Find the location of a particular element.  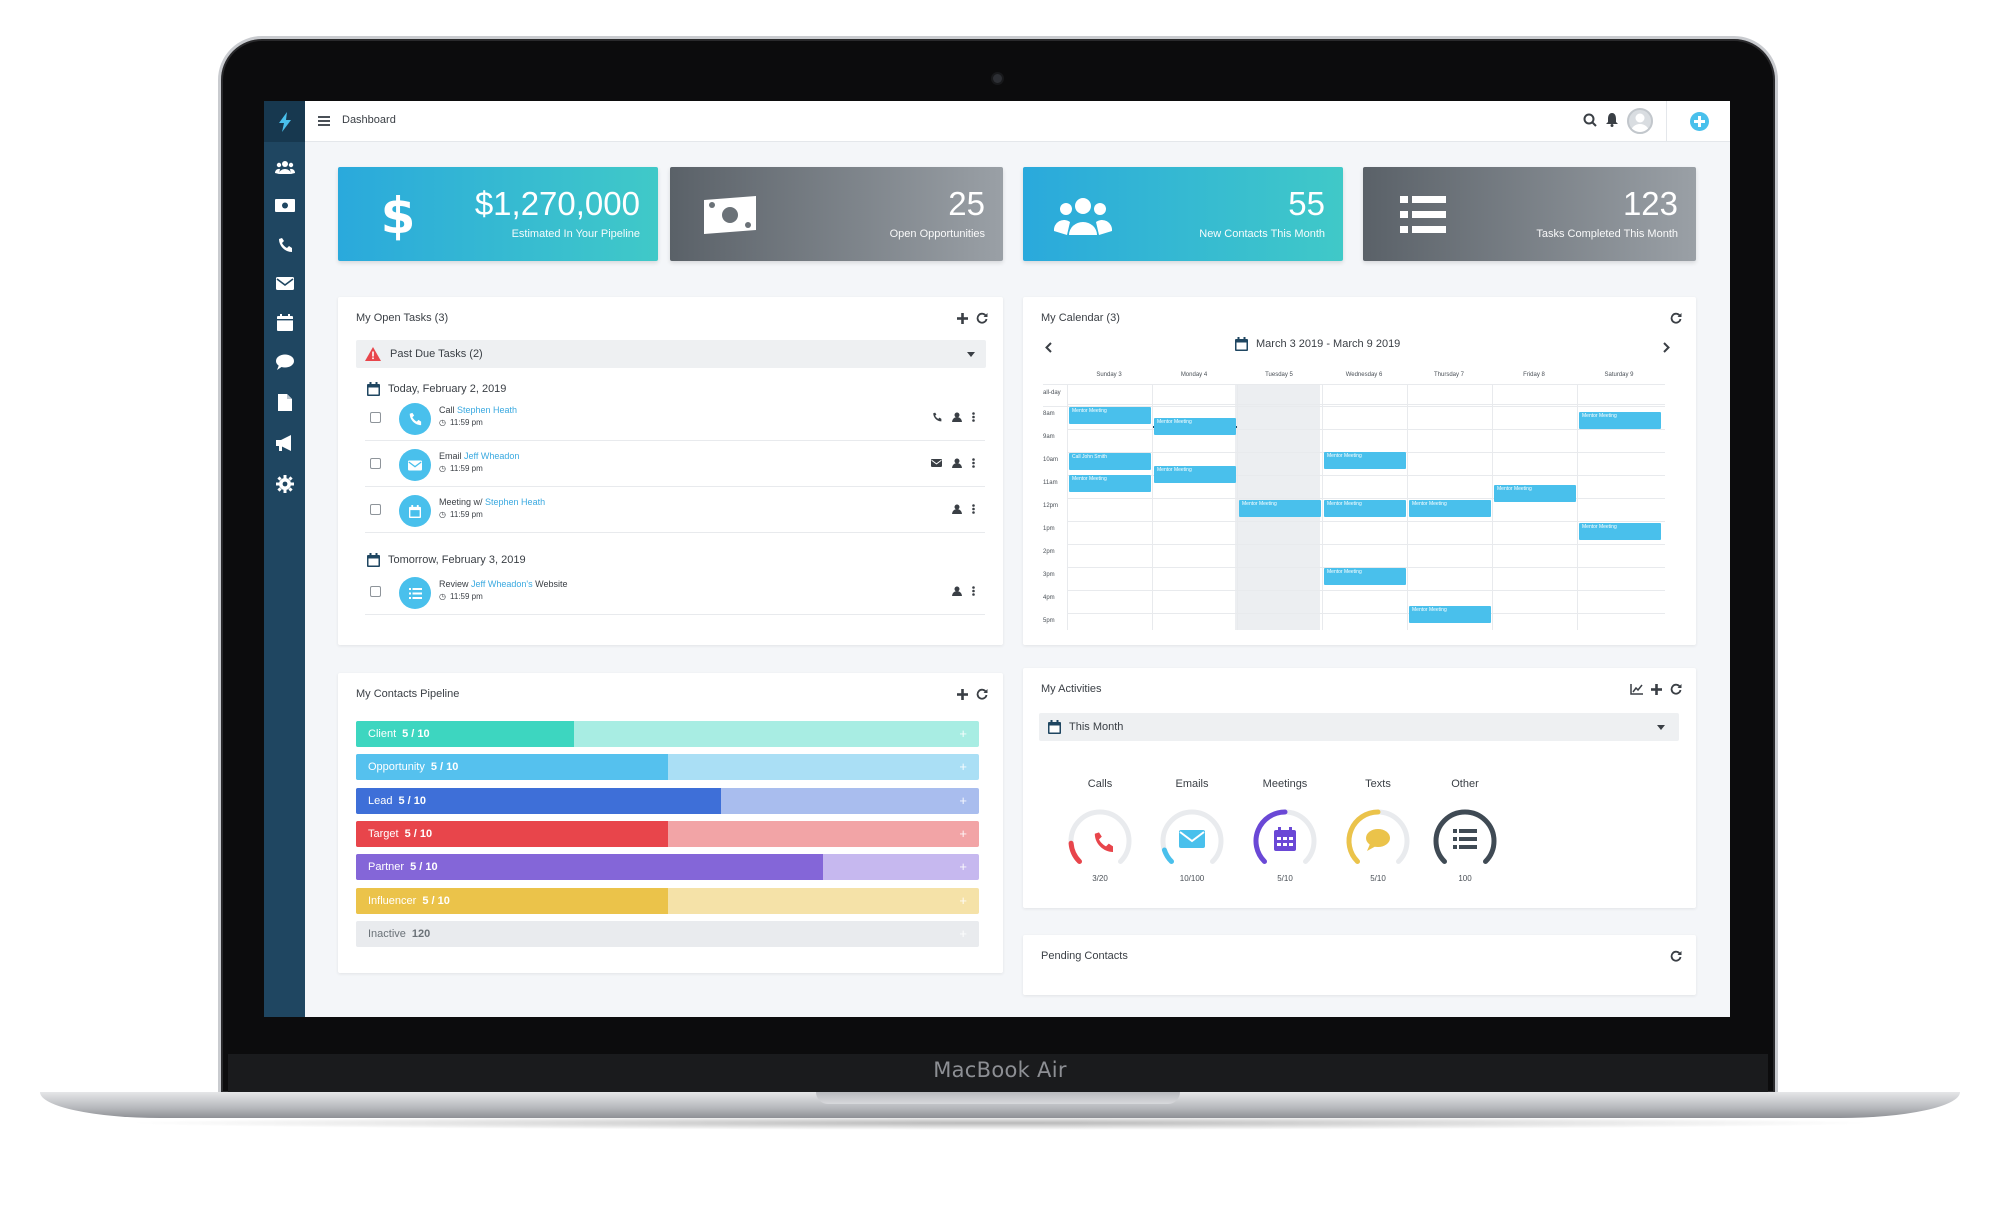

pipeline-row-opportunity: Opportunity 5 / 10 + is located at coordinates (667, 767).